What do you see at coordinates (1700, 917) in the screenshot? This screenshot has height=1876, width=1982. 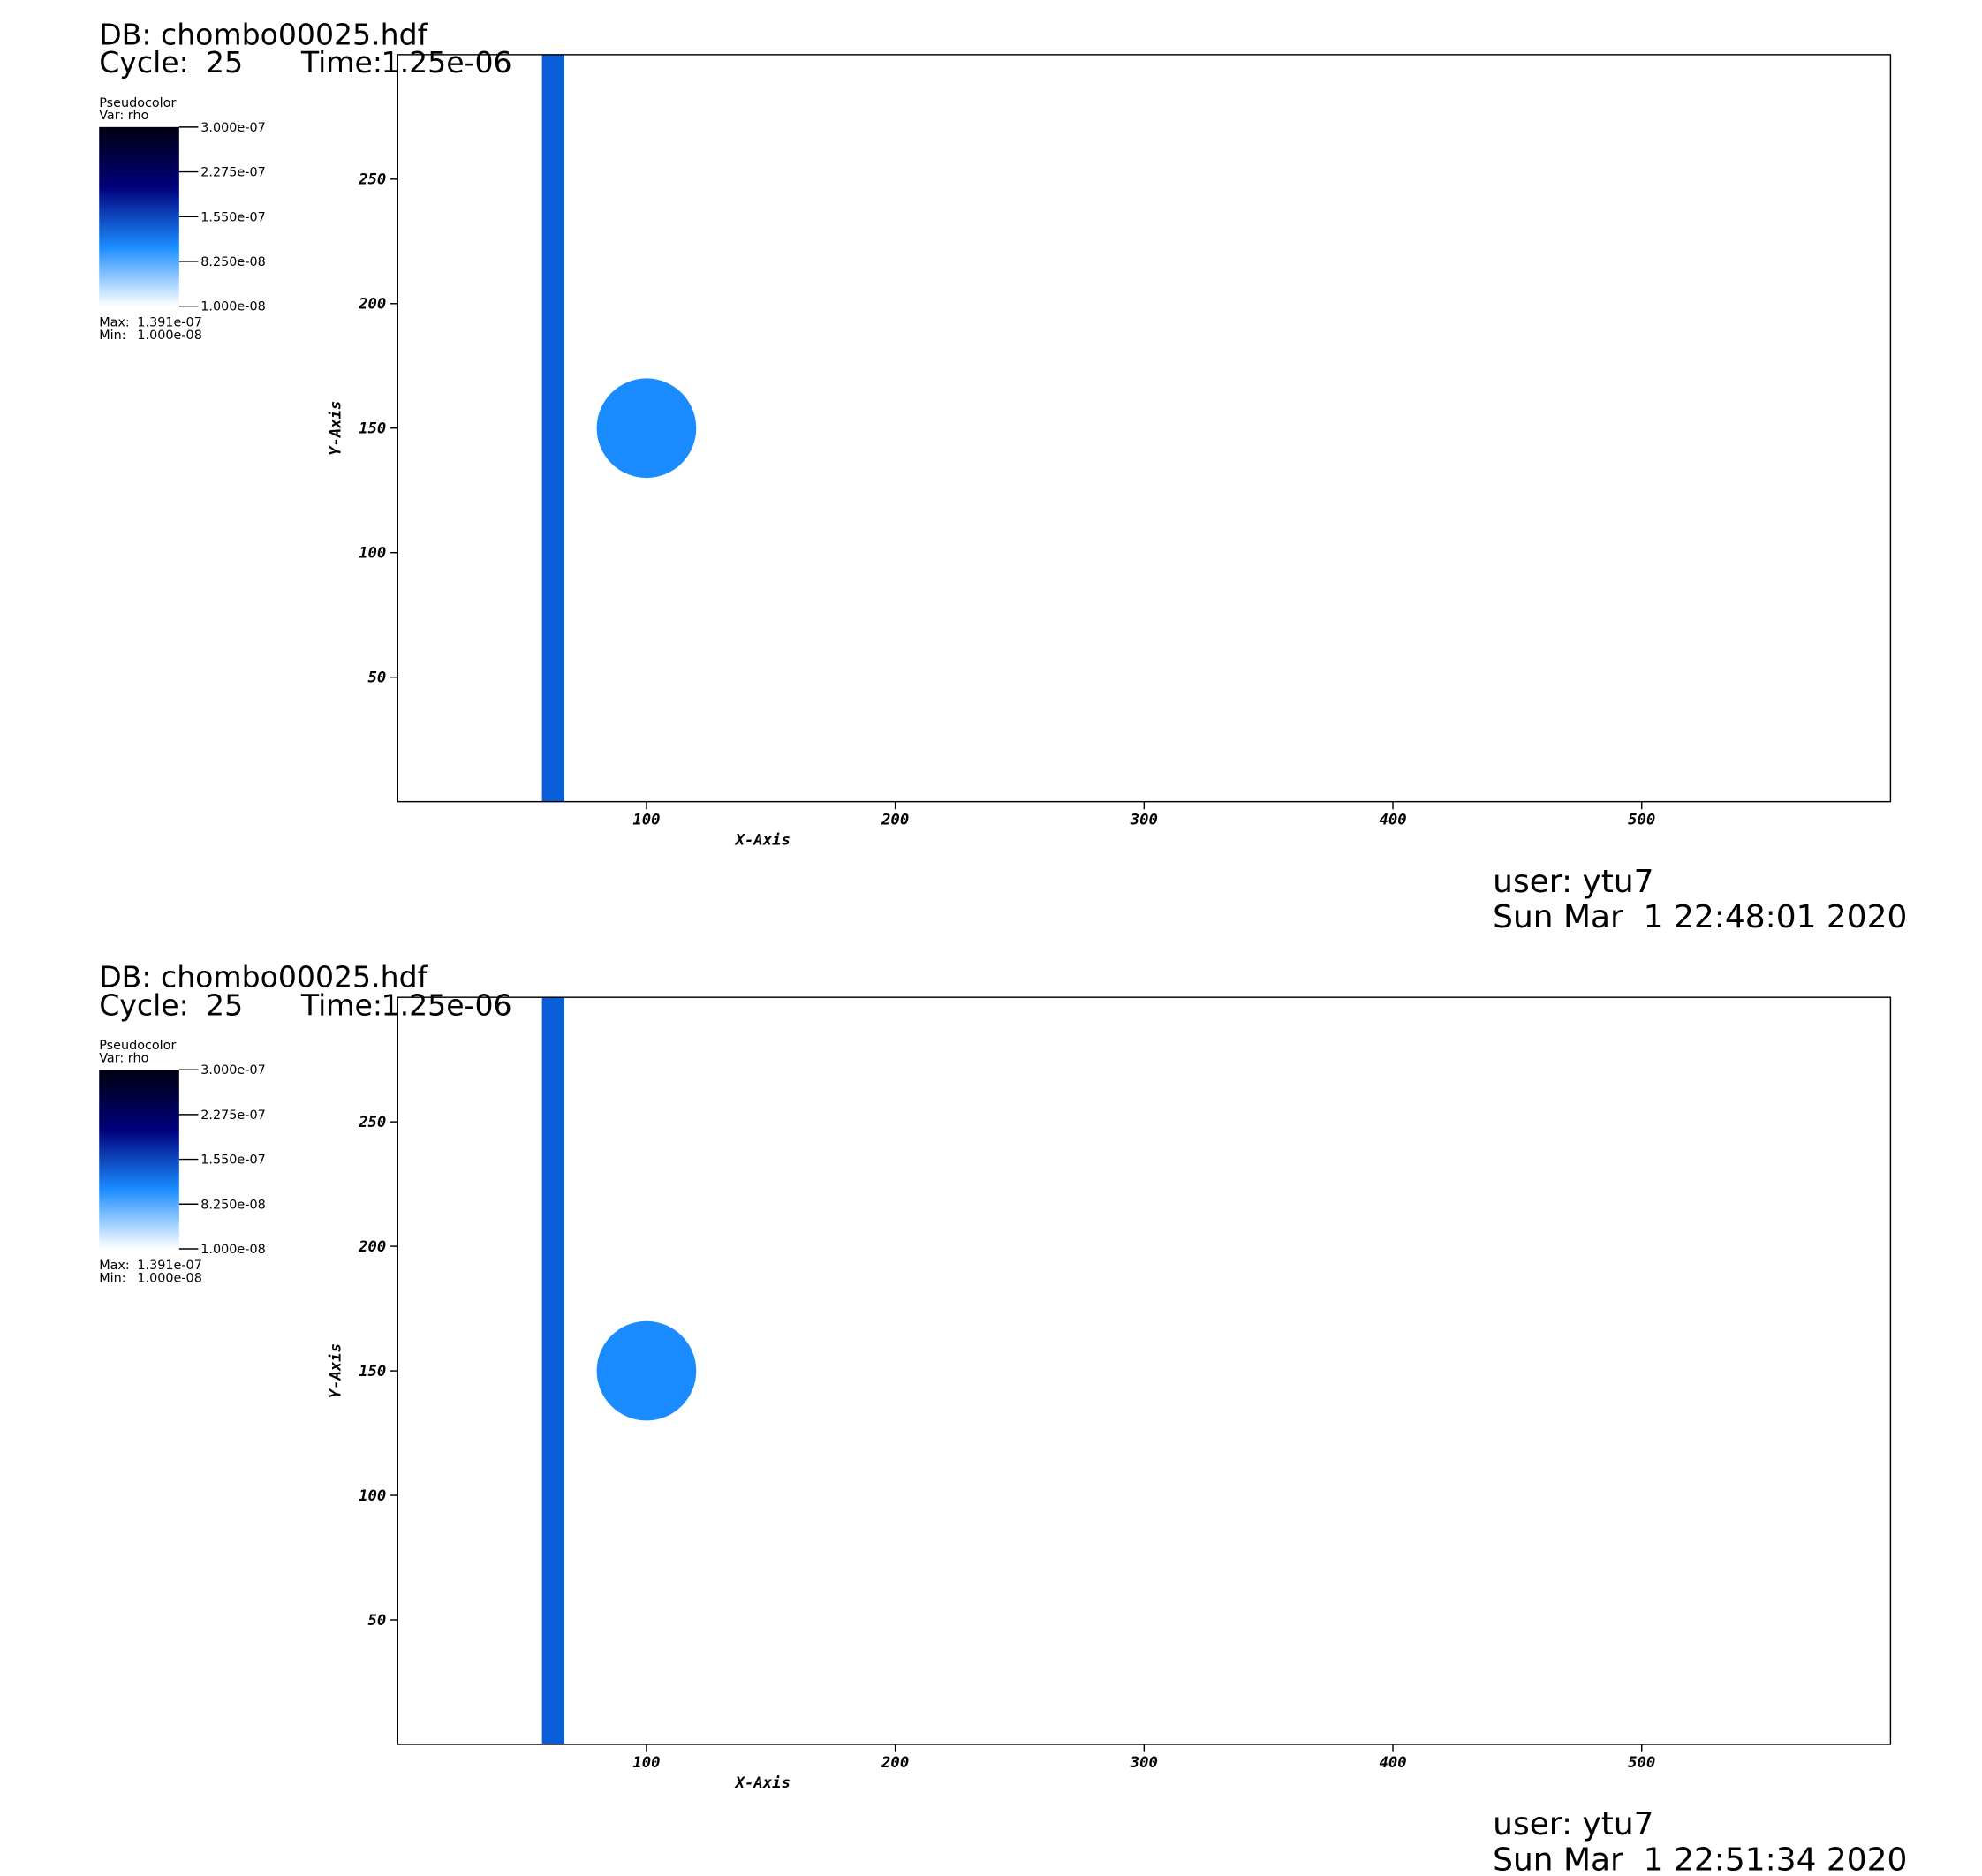 I see `date: Sun Mar 1 22:48:01 2020` at bounding box center [1700, 917].